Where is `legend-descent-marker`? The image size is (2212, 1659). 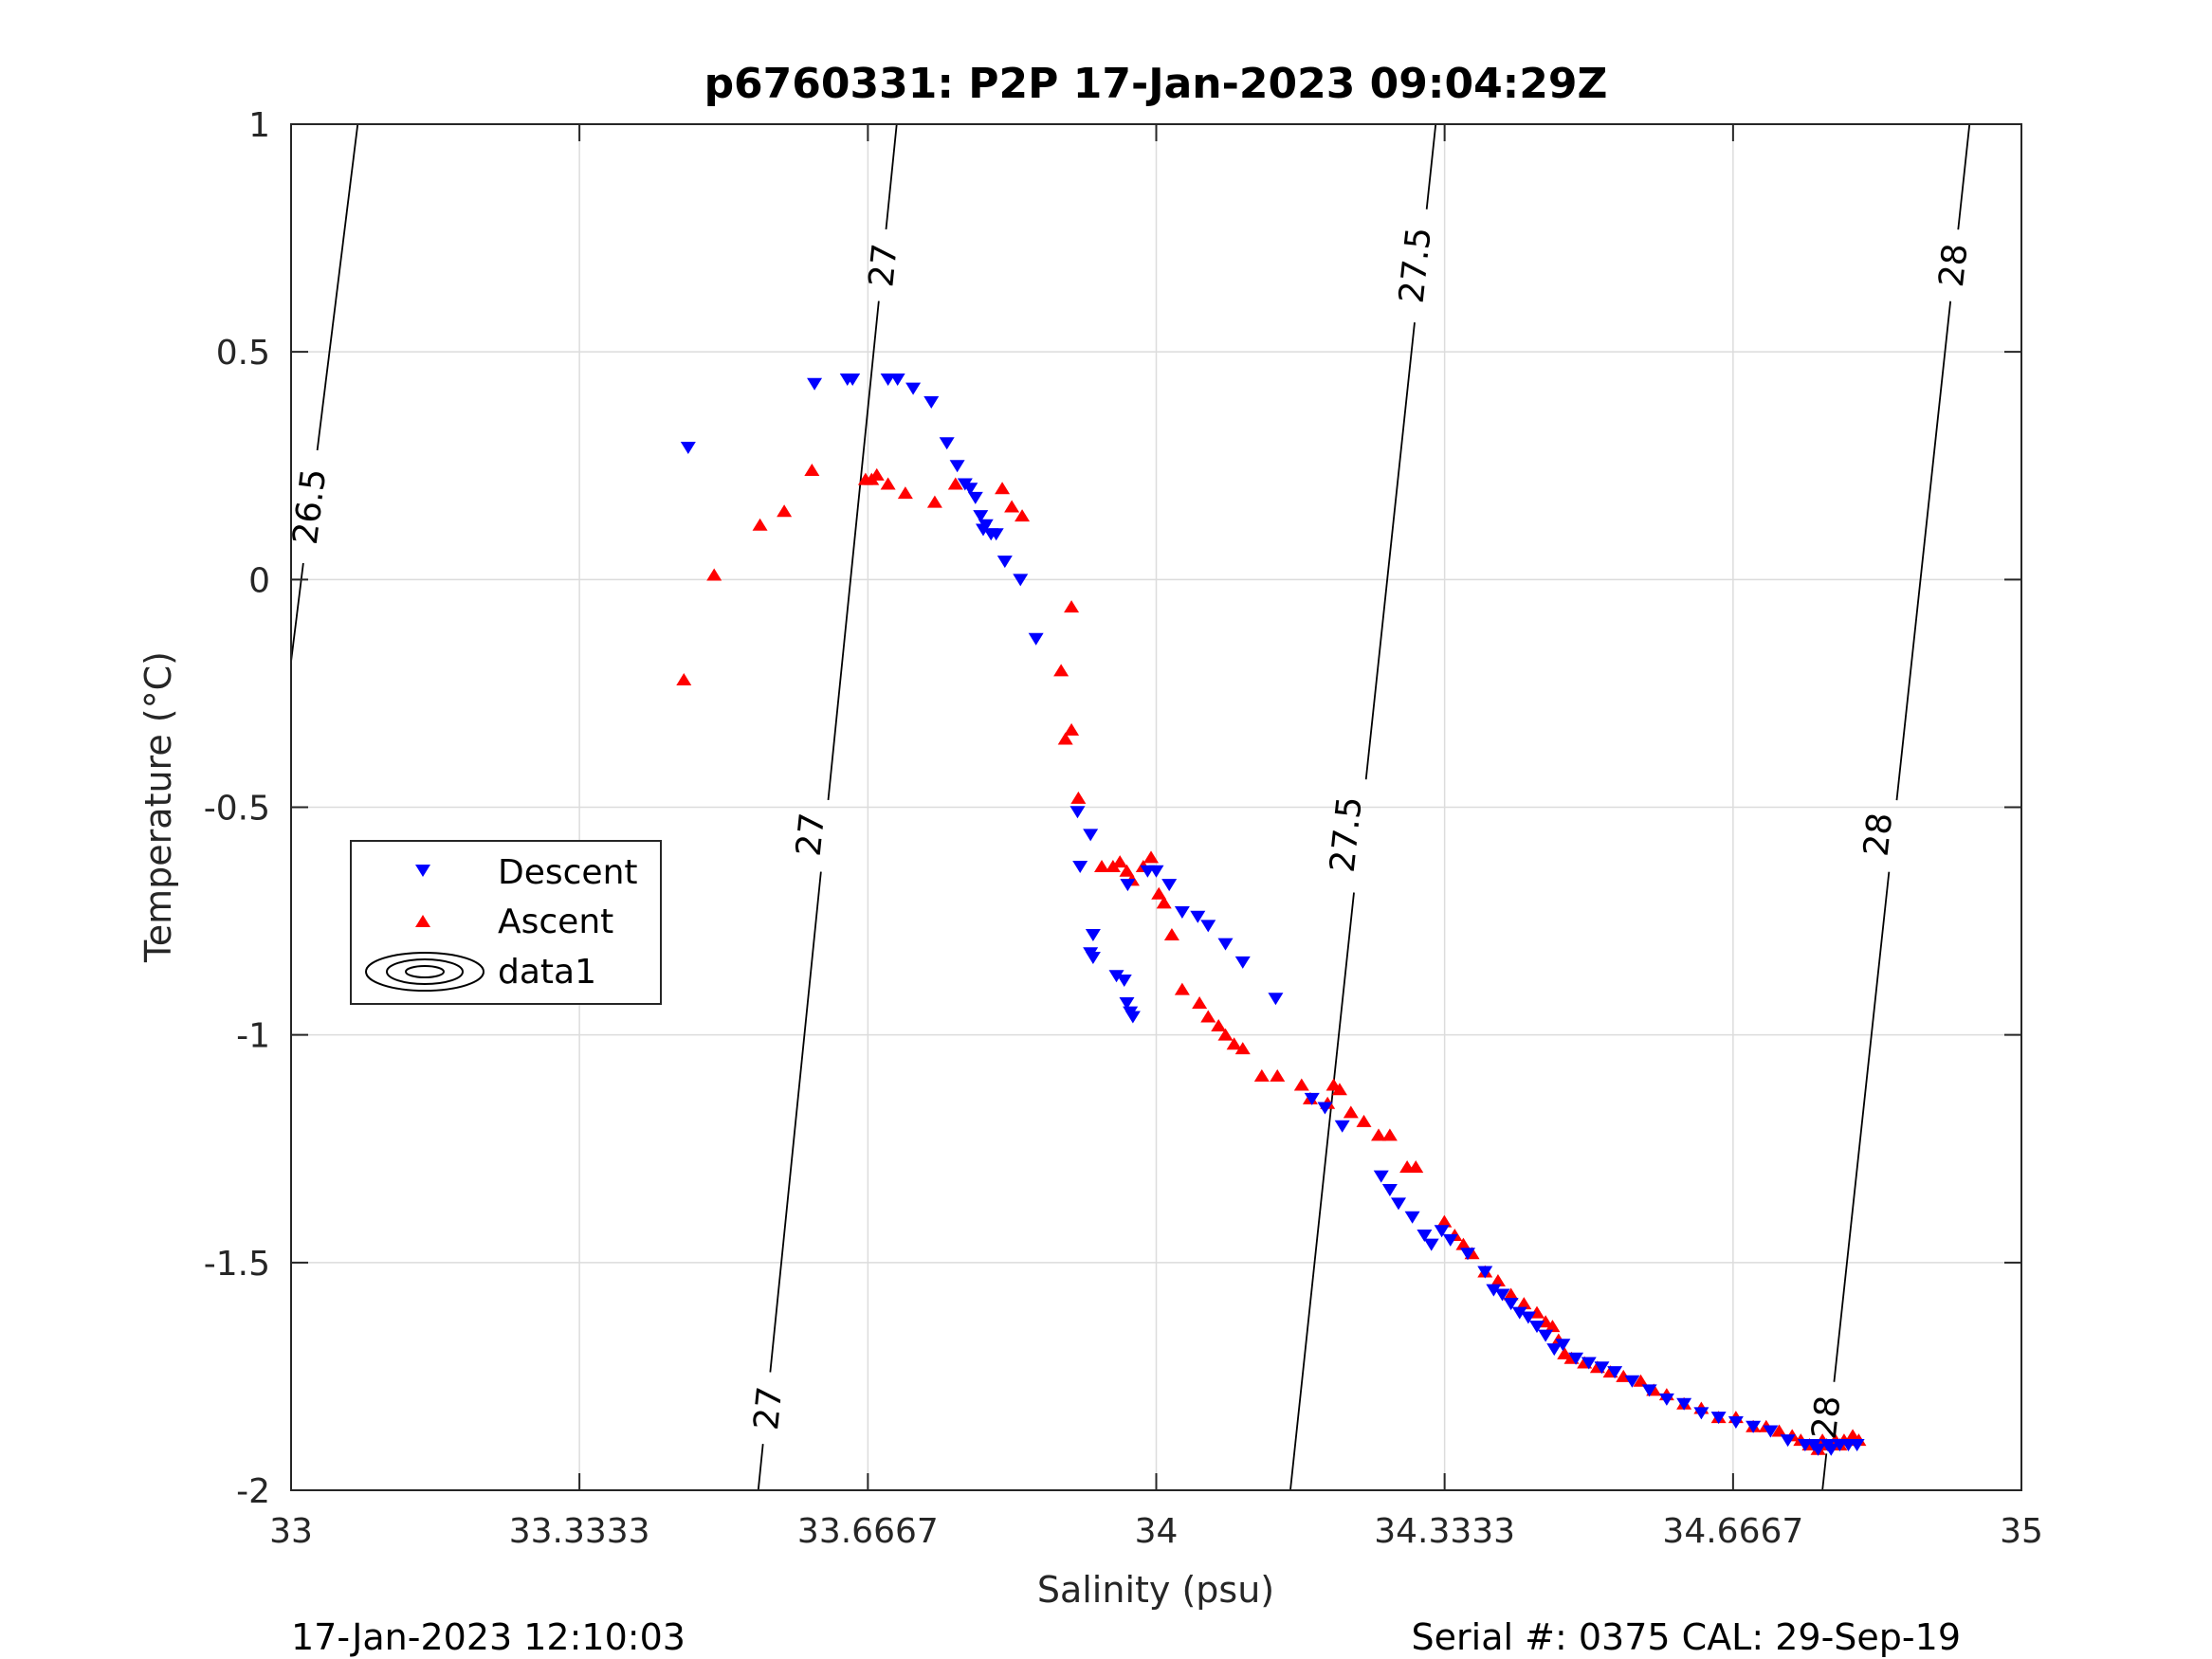
legend-descent-marker is located at coordinates (422, 871).